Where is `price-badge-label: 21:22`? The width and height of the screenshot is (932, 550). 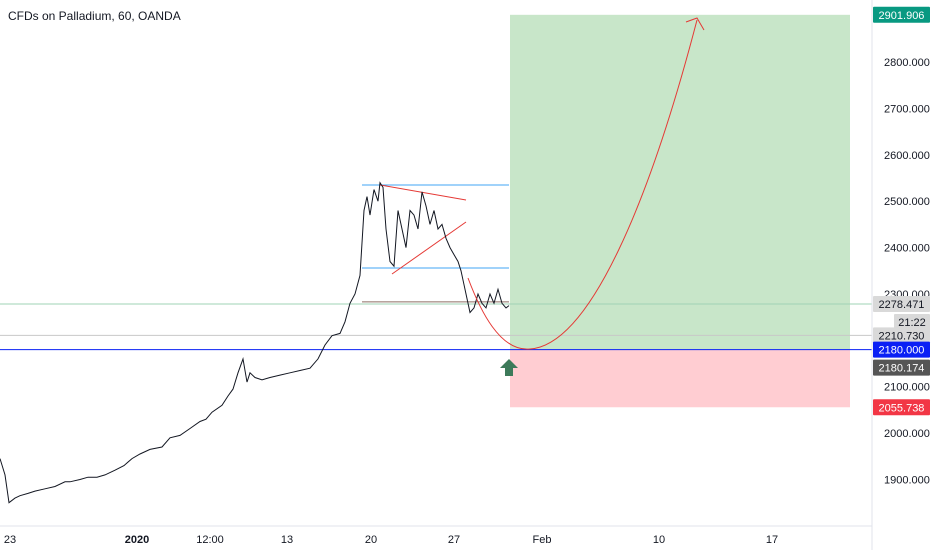
price-badge-label: 21:22 is located at coordinates (912, 323).